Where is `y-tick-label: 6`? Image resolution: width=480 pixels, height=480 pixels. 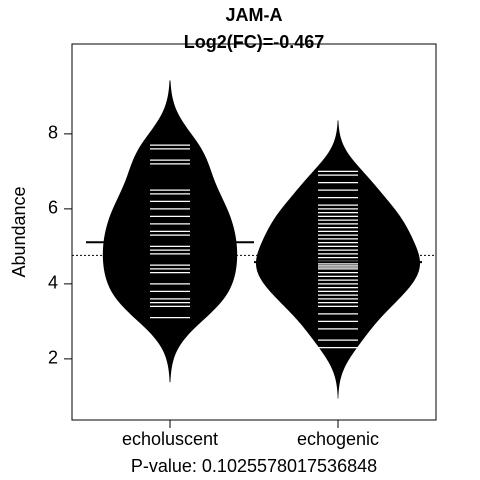 y-tick-label: 6 is located at coordinates (53, 208).